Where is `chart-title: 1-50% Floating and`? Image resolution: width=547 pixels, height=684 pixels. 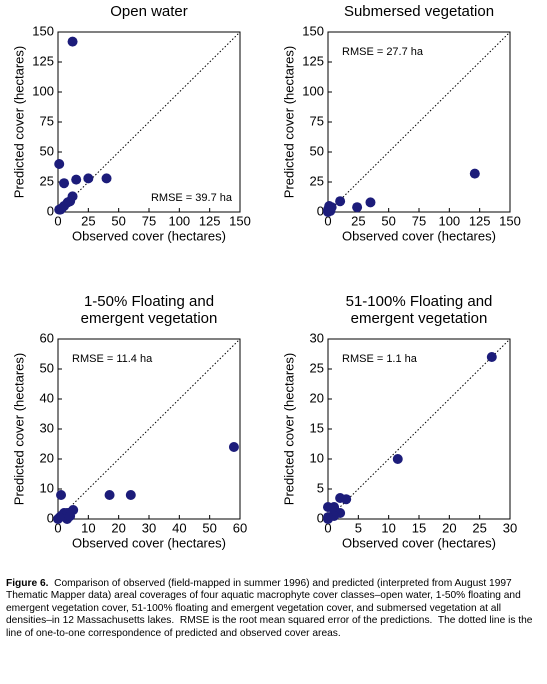
chart-title: 1-50% Floating and is located at coordinates (149, 301).